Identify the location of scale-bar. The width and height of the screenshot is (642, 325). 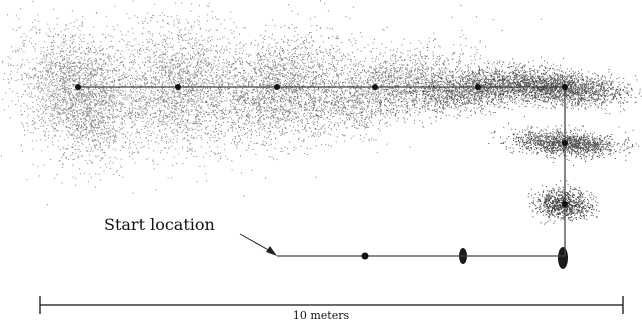
(331, 305).